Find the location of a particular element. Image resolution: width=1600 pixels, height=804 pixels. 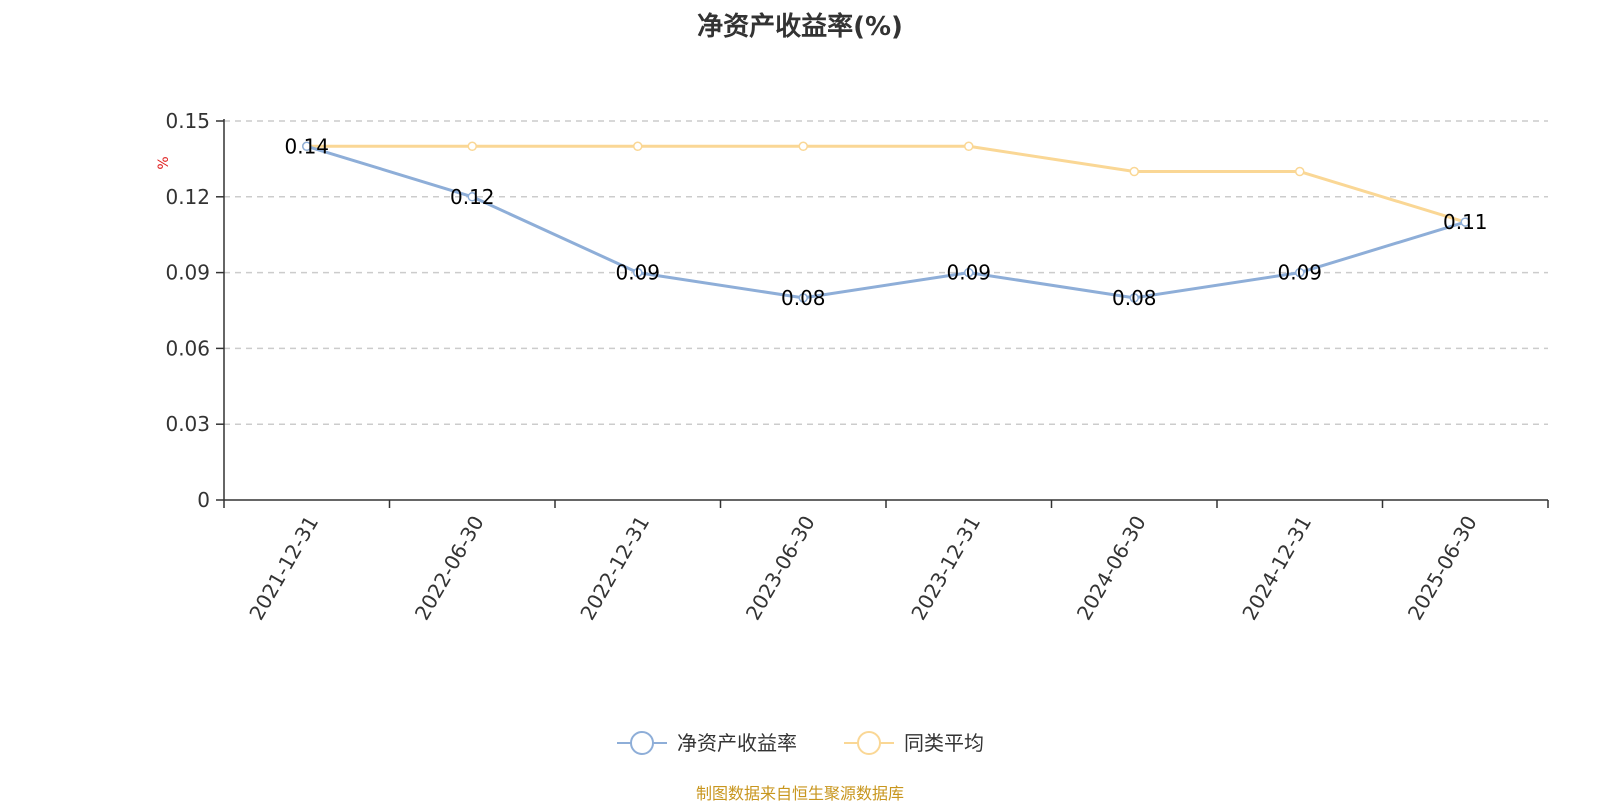

y-tick-label: 0.09 is located at coordinates (187, 273).